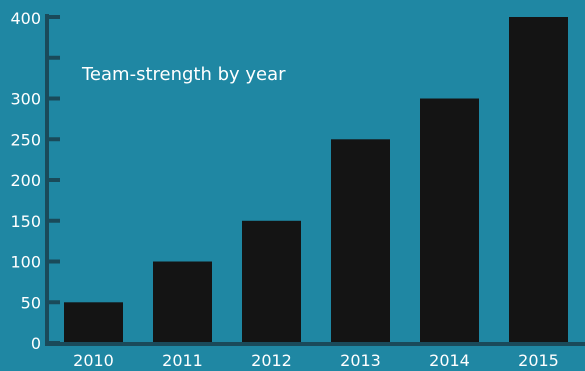  Describe the element at coordinates (25, 221) in the screenshot. I see `y-tick-label-150: 150` at that location.